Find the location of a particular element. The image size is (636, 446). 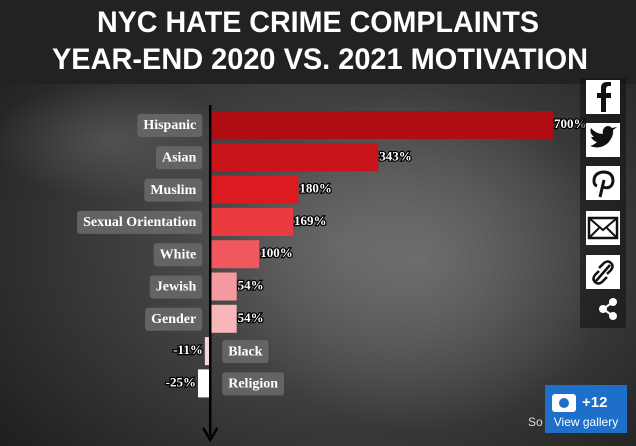

category-label: Religion is located at coordinates (253, 384).